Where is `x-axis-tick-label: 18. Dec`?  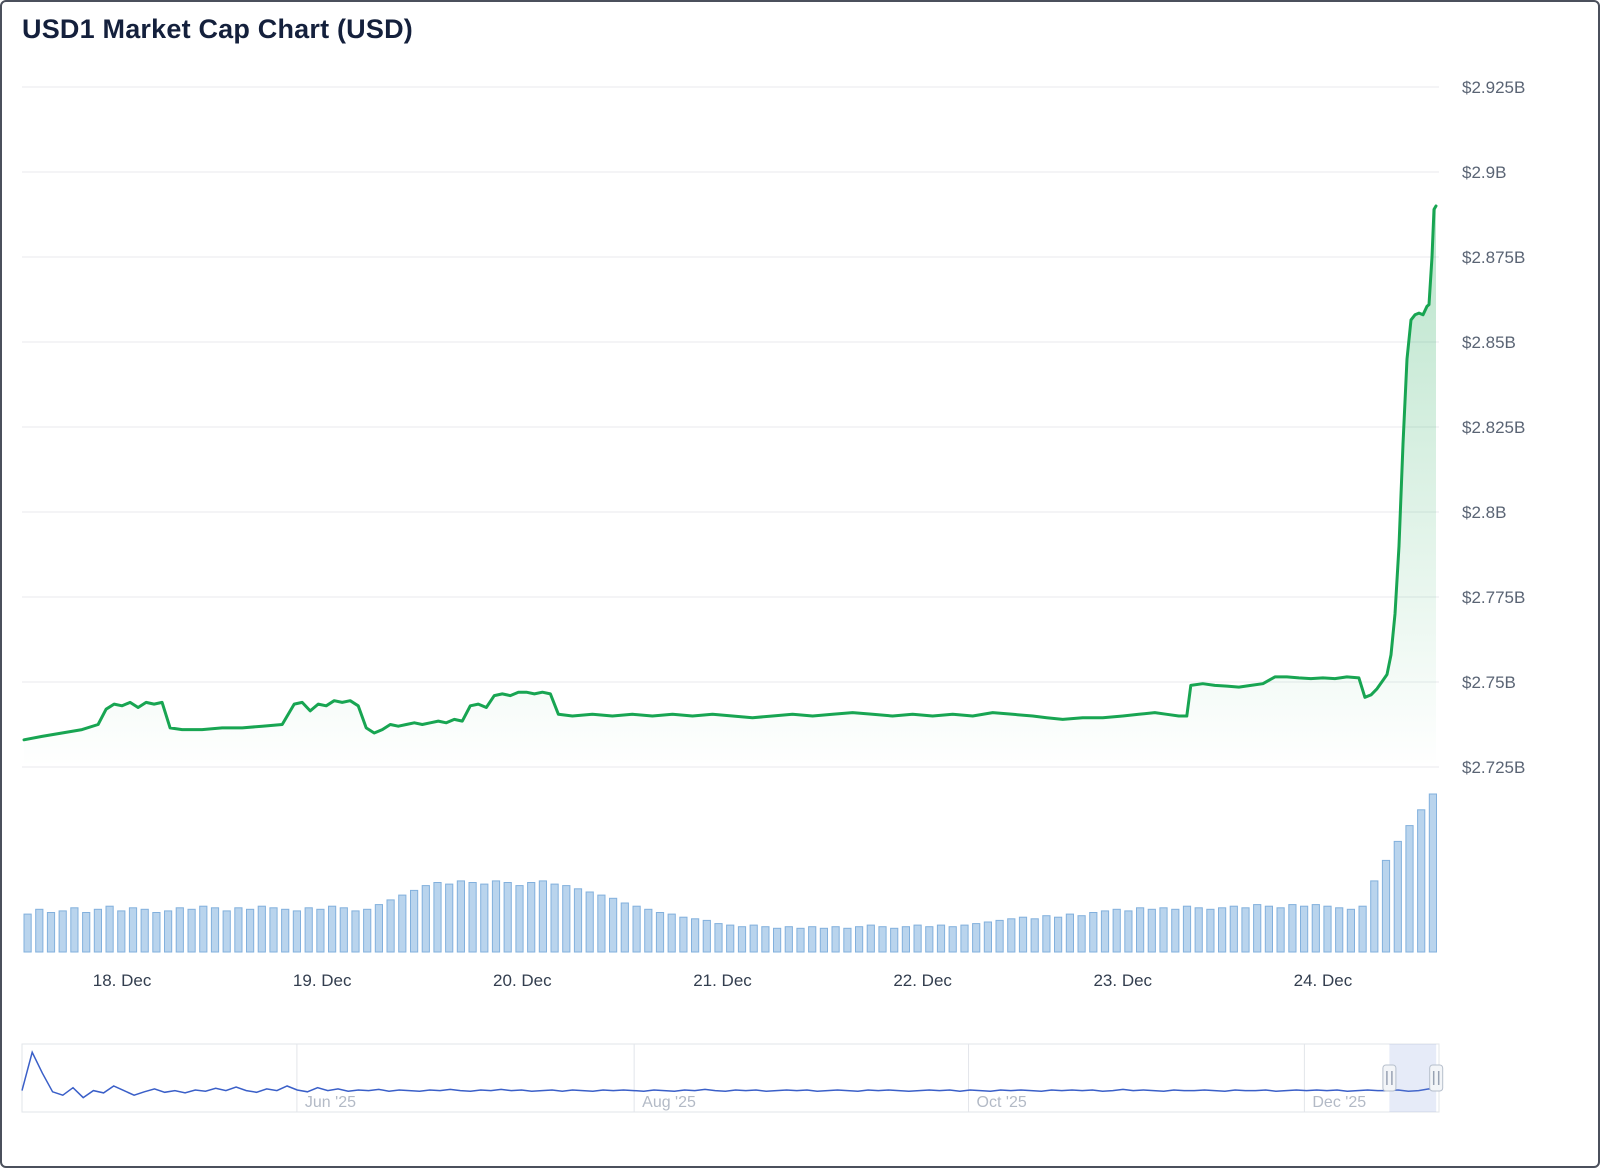
x-axis-tick-label: 18. Dec is located at coordinates (122, 980).